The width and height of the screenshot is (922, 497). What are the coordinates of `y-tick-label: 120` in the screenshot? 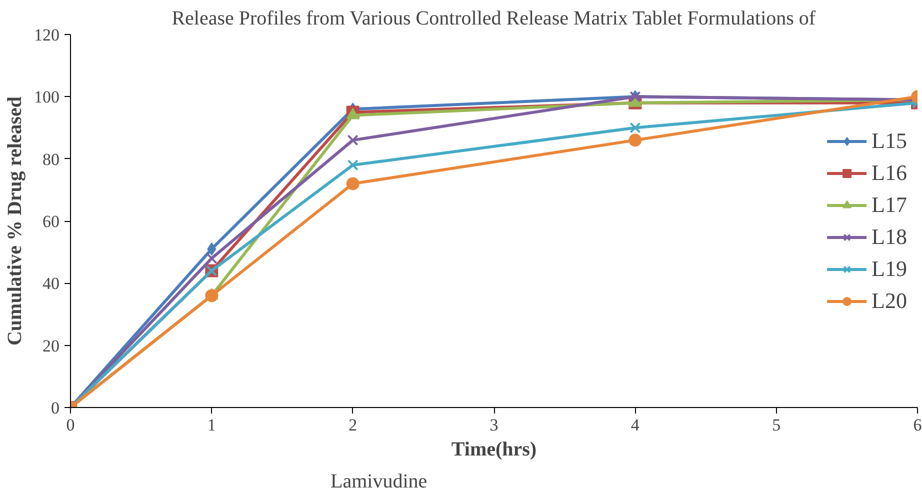 It's located at (47, 35).